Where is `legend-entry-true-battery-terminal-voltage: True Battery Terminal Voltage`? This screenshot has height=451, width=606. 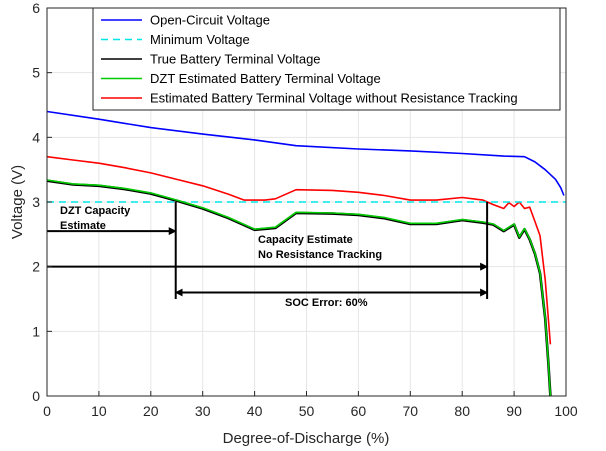 legend-entry-true-battery-terminal-voltage: True Battery Terminal Voltage is located at coordinates (235, 59).